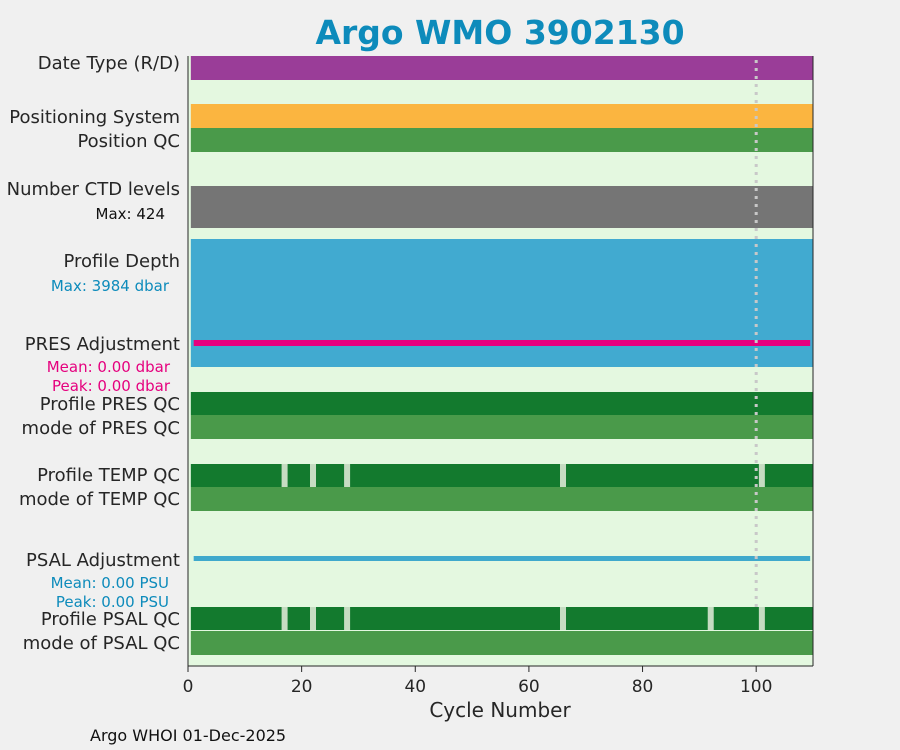  What do you see at coordinates (110, 619) in the screenshot?
I see `label-profile-psal-qc: Profile PSAL QC` at bounding box center [110, 619].